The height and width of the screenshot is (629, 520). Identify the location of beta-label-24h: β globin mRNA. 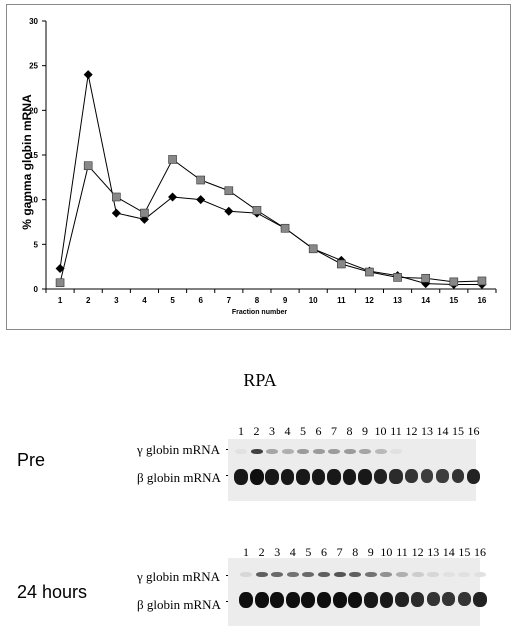
(179, 604).